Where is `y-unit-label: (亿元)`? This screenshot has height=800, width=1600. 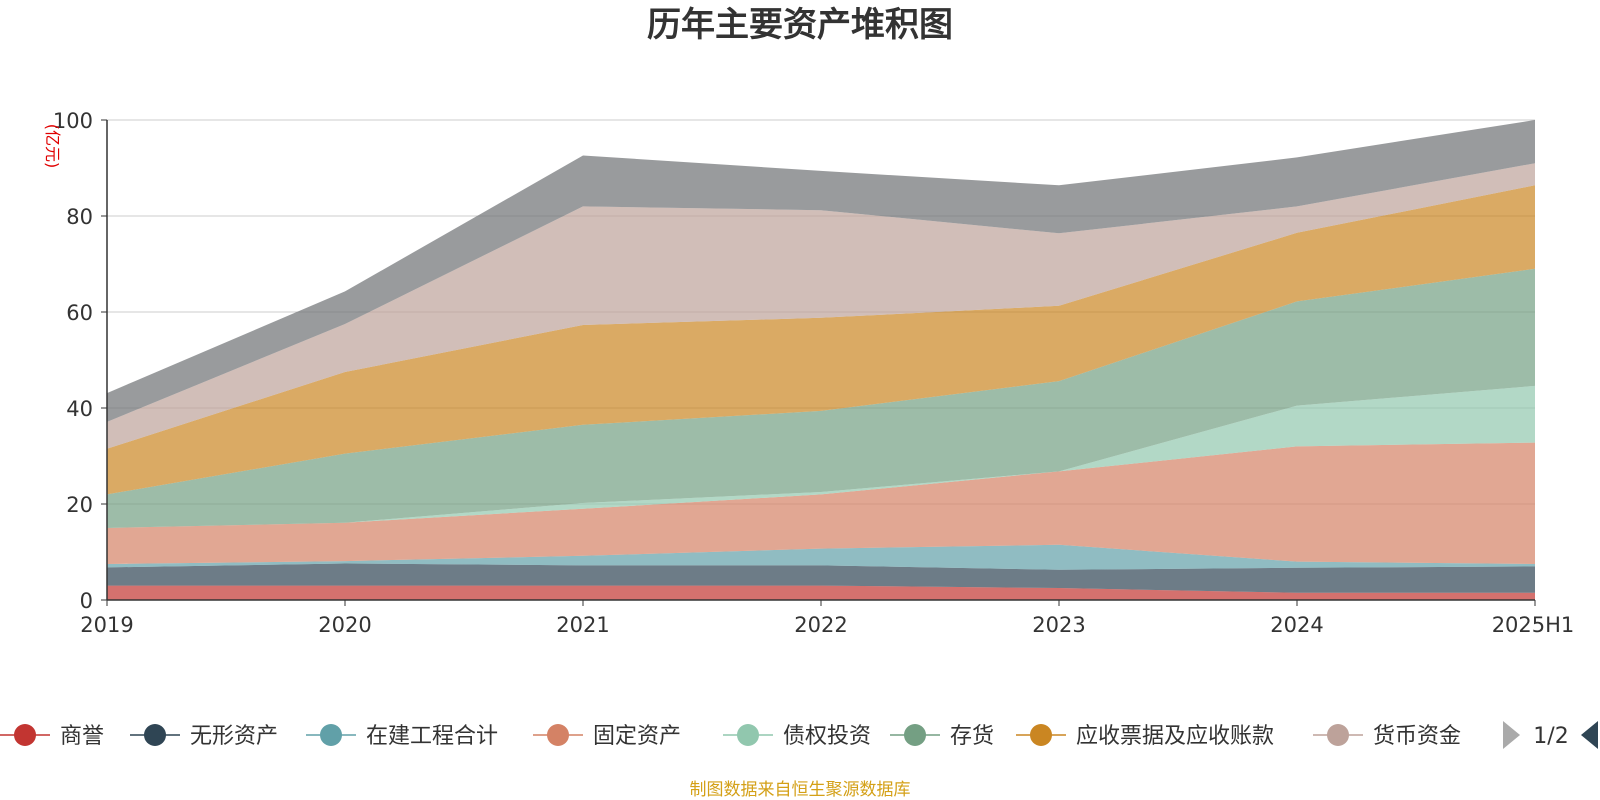 y-unit-label: (亿元) is located at coordinates (52, 146).